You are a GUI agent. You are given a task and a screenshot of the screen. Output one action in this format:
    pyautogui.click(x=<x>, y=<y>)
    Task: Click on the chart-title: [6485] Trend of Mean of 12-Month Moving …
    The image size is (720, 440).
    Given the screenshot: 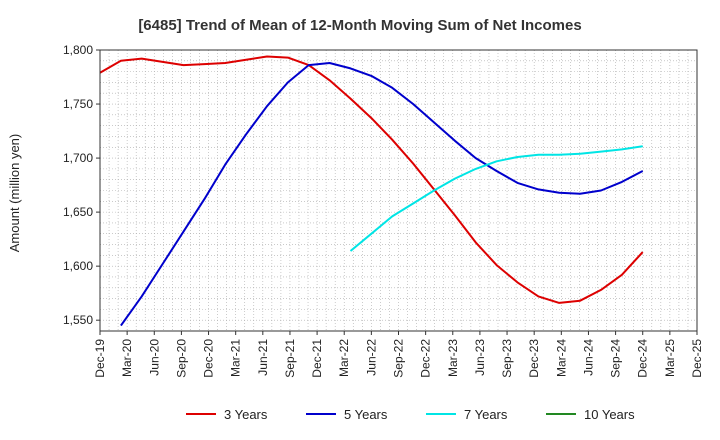 What is the action you would take?
    pyautogui.click(x=359, y=25)
    